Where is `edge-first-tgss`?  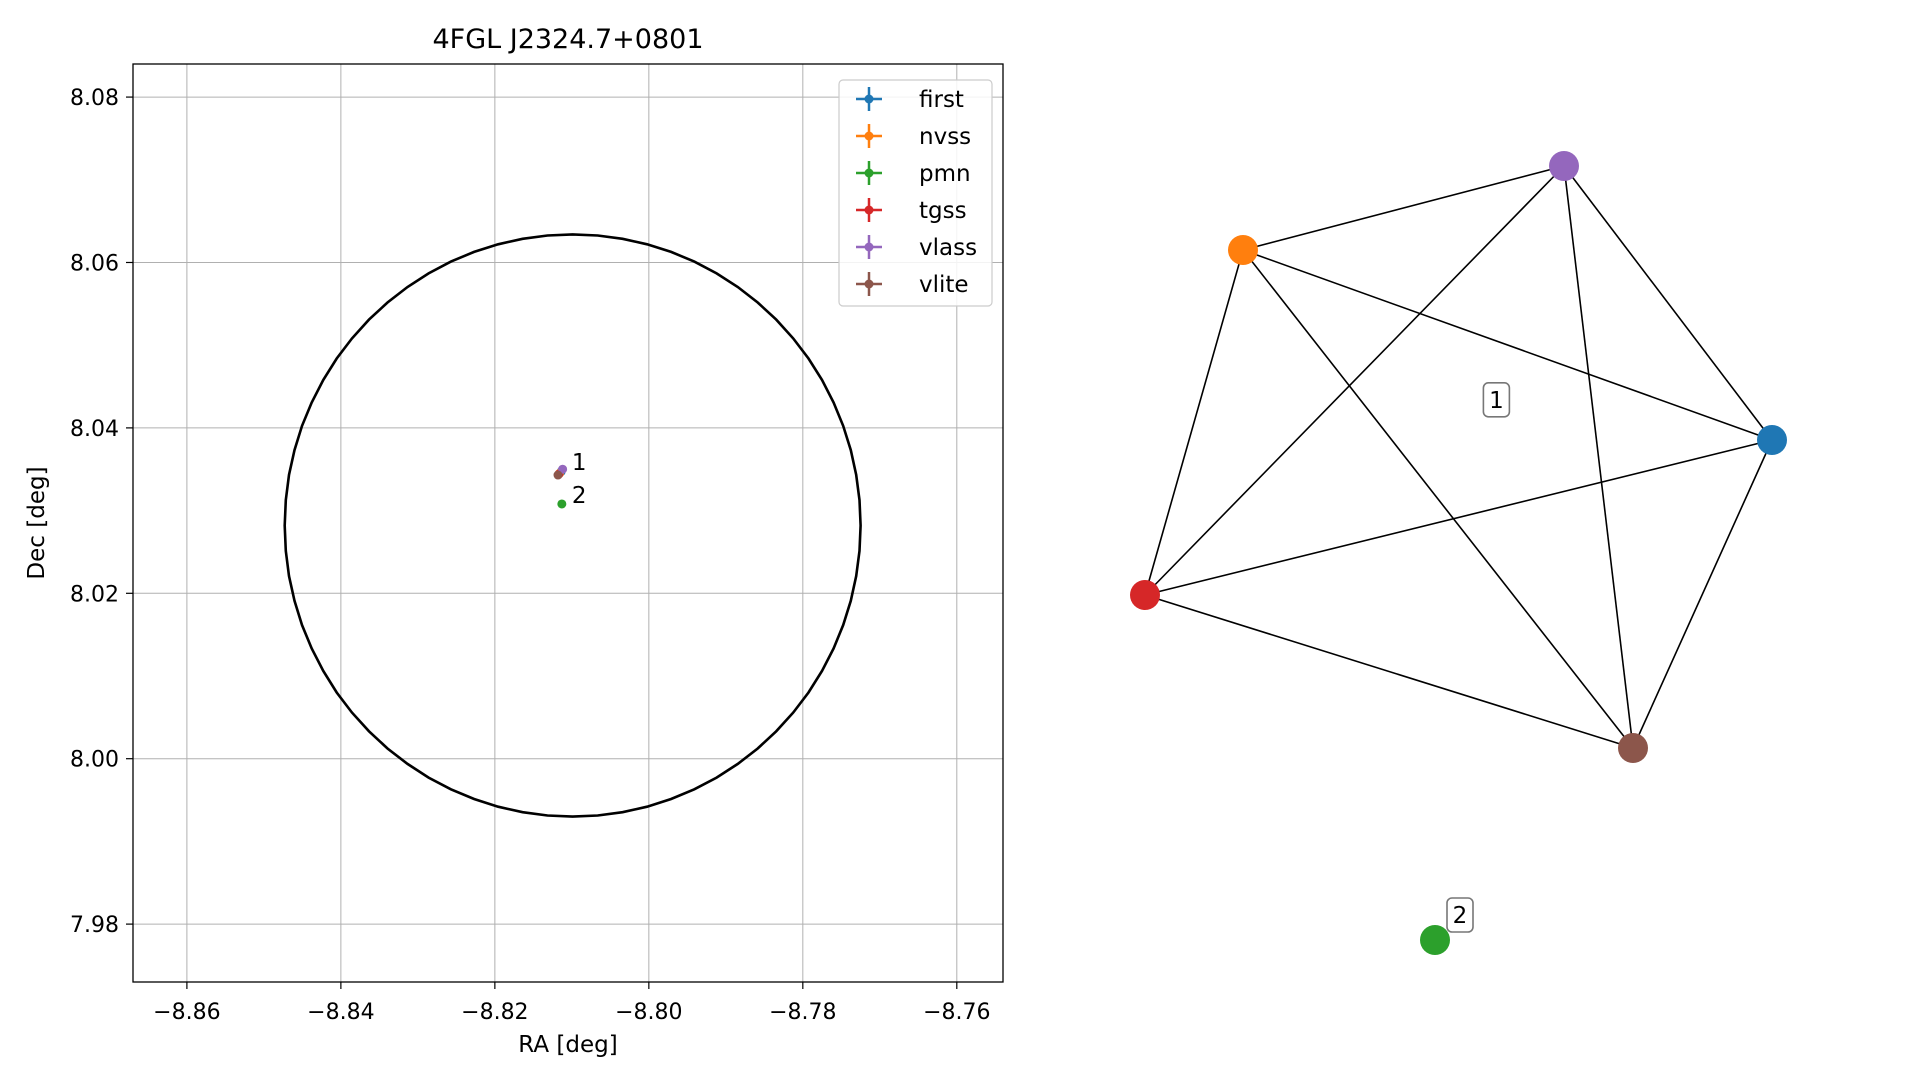 edge-first-tgss is located at coordinates (1458, 517).